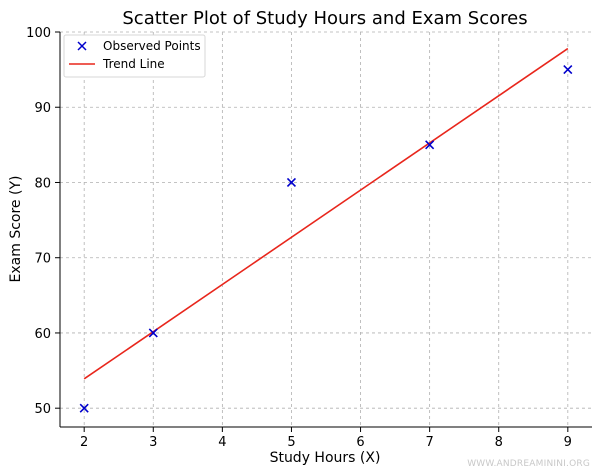  I want to click on y-tick-label-5: 100, so click(38, 33).